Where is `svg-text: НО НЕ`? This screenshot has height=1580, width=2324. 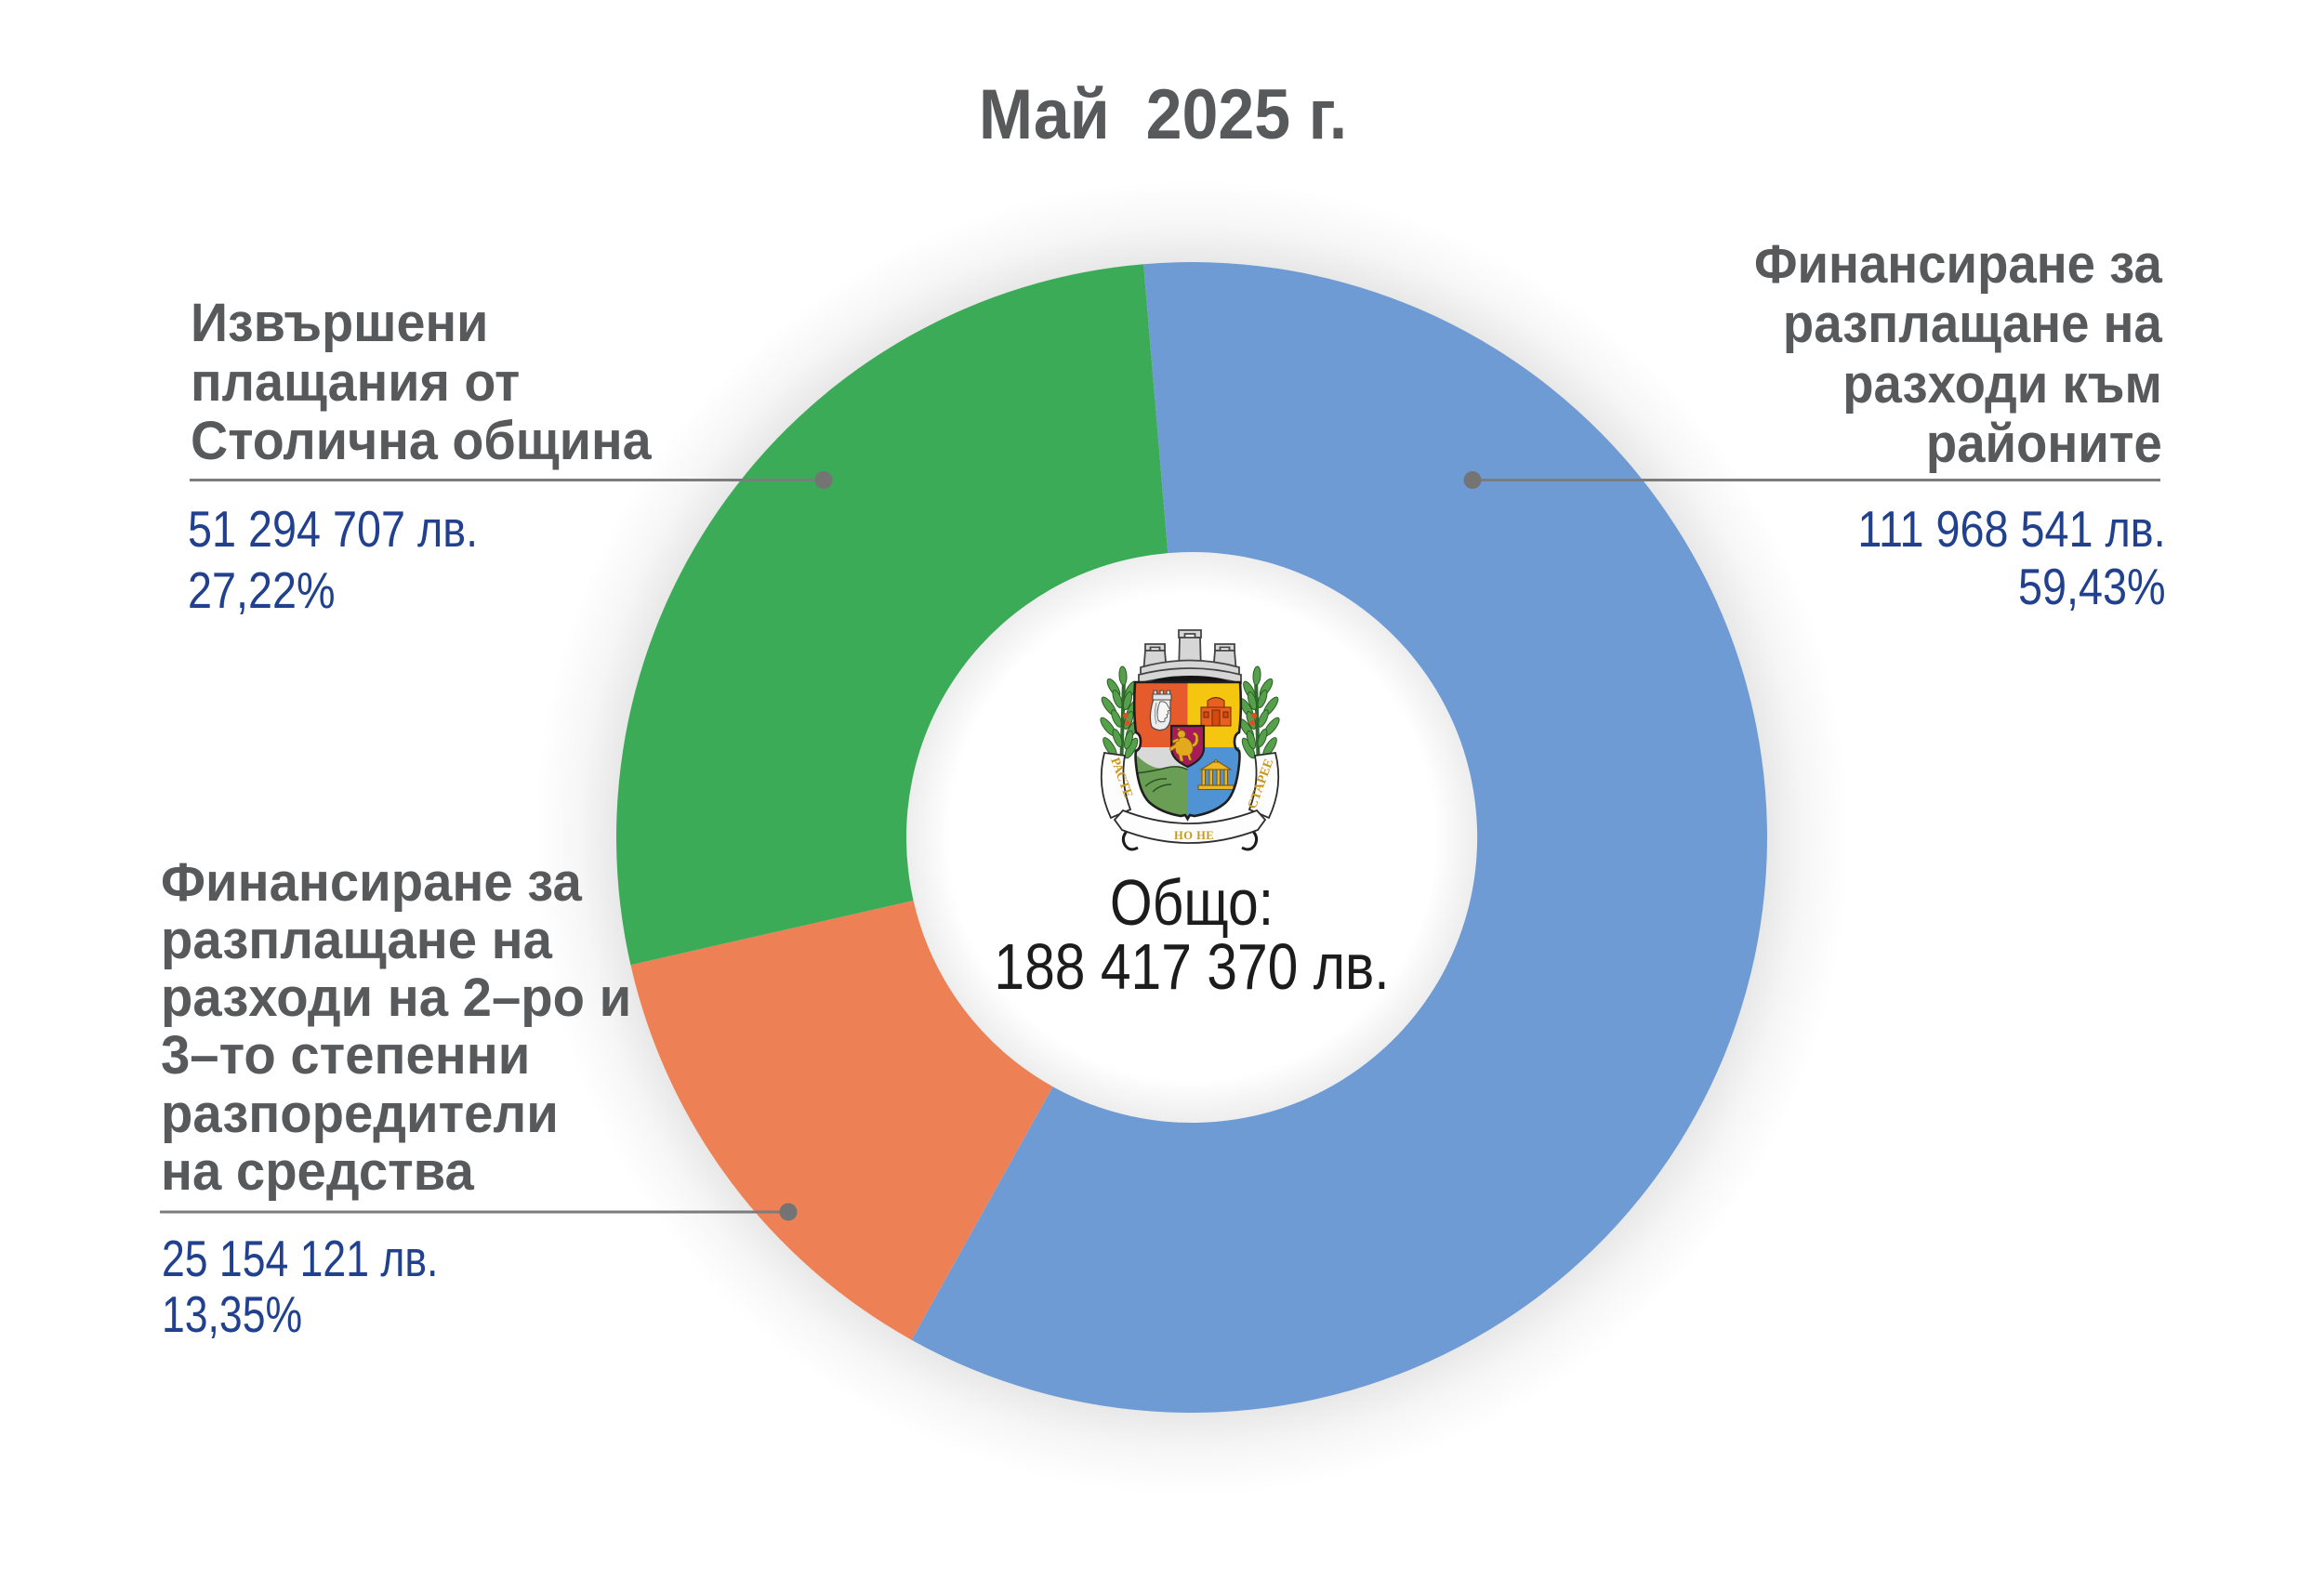
svg-text: НО НЕ is located at coordinates (1194, 835).